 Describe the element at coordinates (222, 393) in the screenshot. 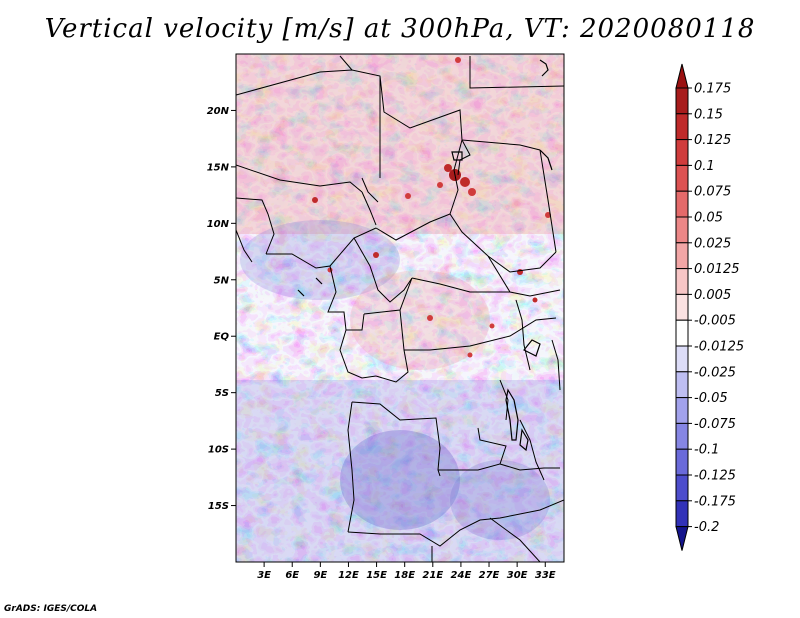

I see `lat-tick-label: 5S` at that location.